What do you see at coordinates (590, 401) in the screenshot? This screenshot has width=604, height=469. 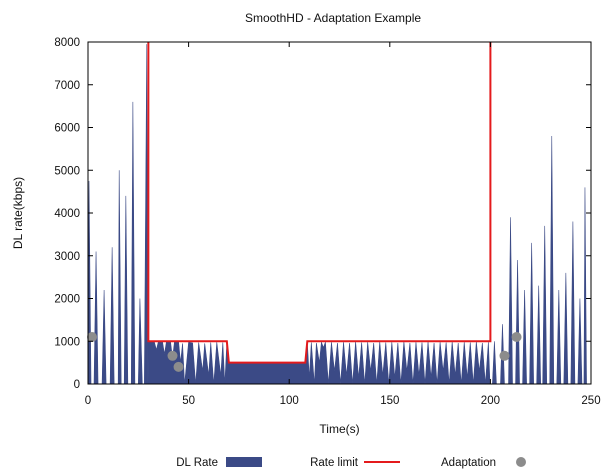 I see `x-tick-label: 250` at bounding box center [590, 401].